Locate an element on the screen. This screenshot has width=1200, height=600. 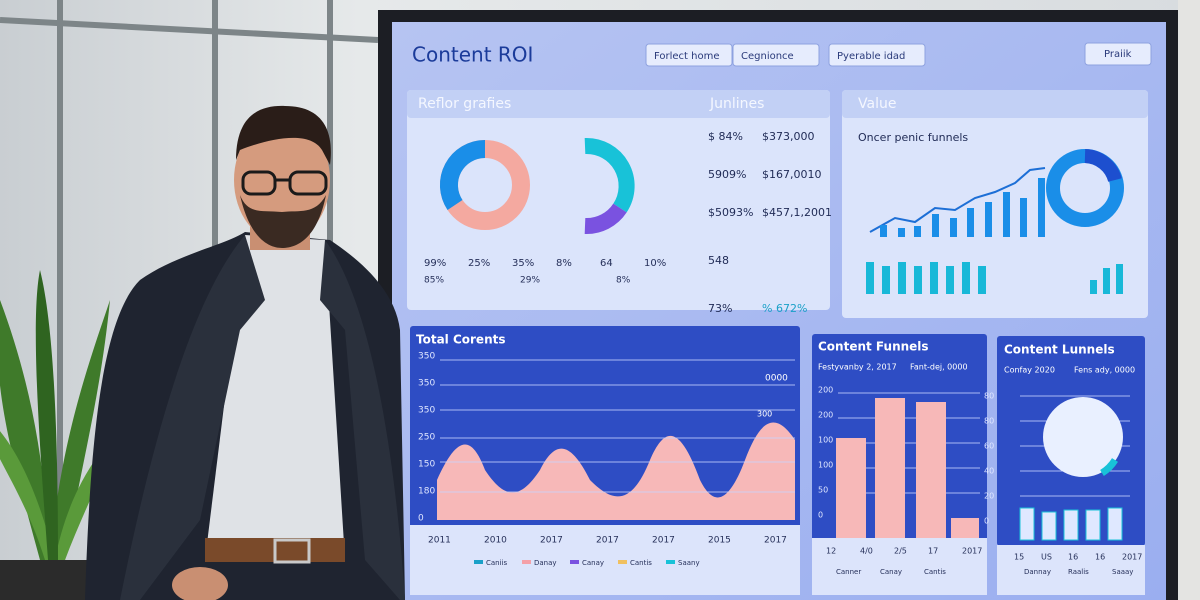
y-tick-label: 50 is located at coordinates (823, 490).